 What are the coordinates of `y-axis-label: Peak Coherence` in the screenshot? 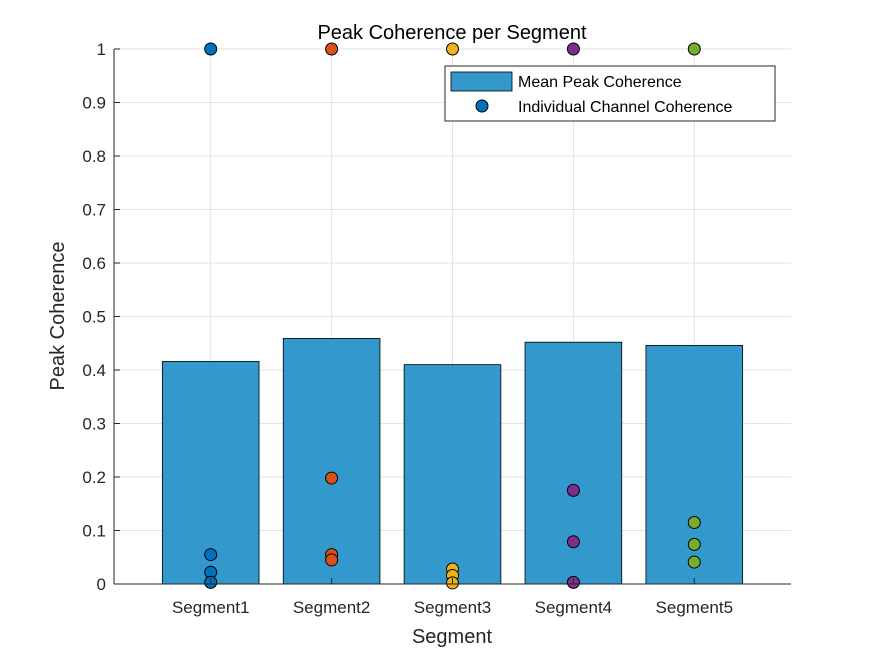 It's located at (58, 316).